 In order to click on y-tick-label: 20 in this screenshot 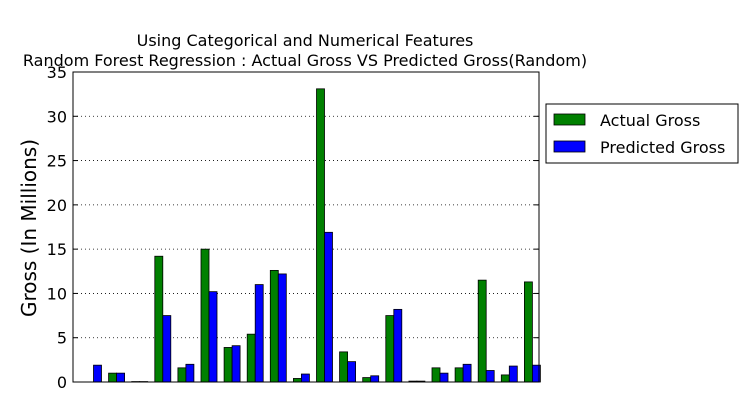, I will do `click(57, 205)`.